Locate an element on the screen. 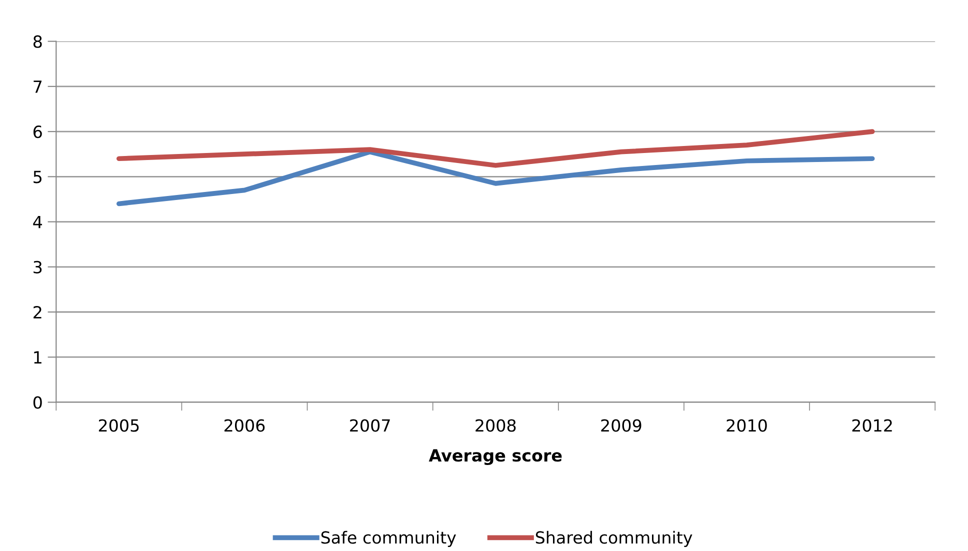  y-tick-label: 3 is located at coordinates (38, 267).